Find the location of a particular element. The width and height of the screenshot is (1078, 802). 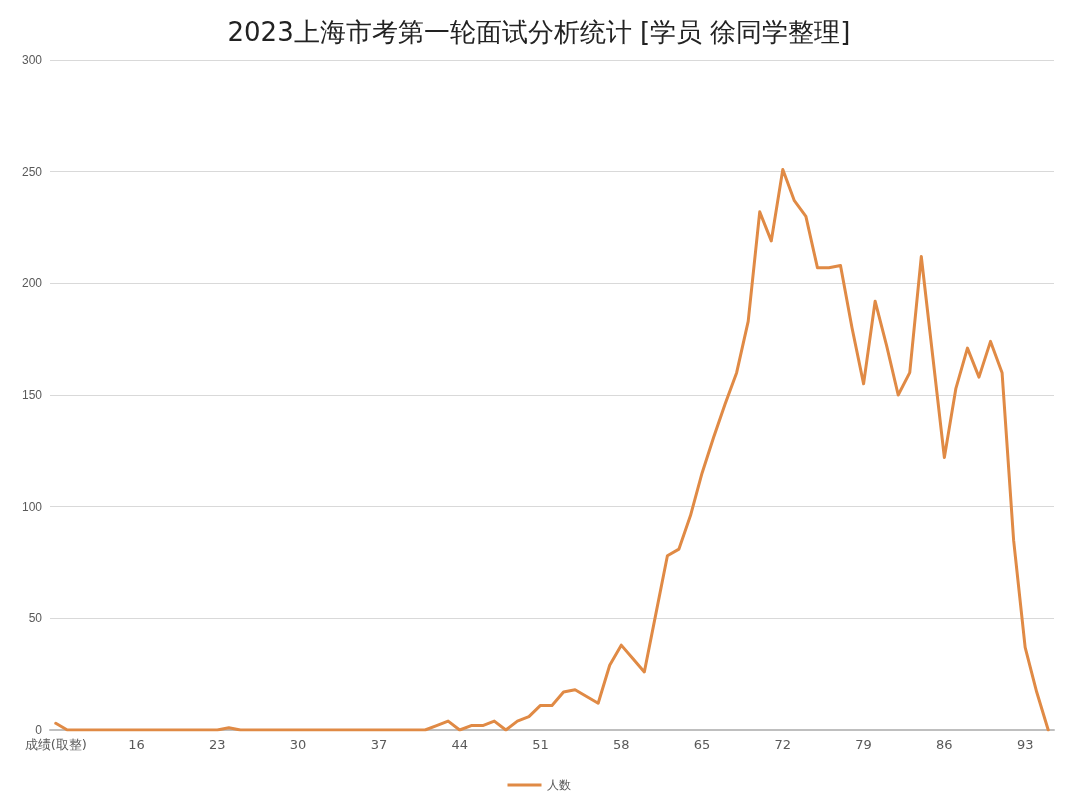

x-tick-label: 37 is located at coordinates (379, 744).